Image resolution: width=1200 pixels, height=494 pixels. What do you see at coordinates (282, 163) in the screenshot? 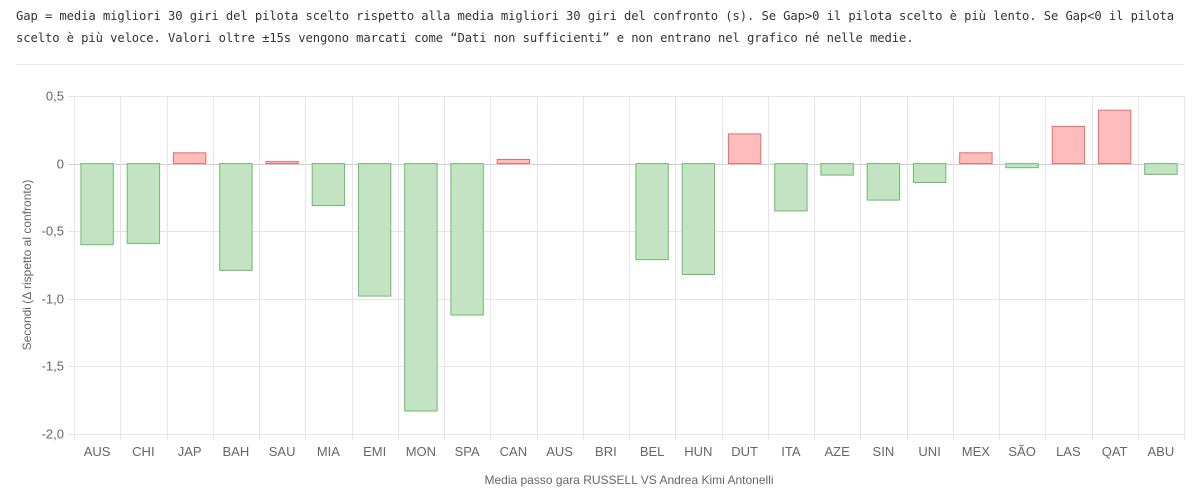
I see `bar-sau` at bounding box center [282, 163].